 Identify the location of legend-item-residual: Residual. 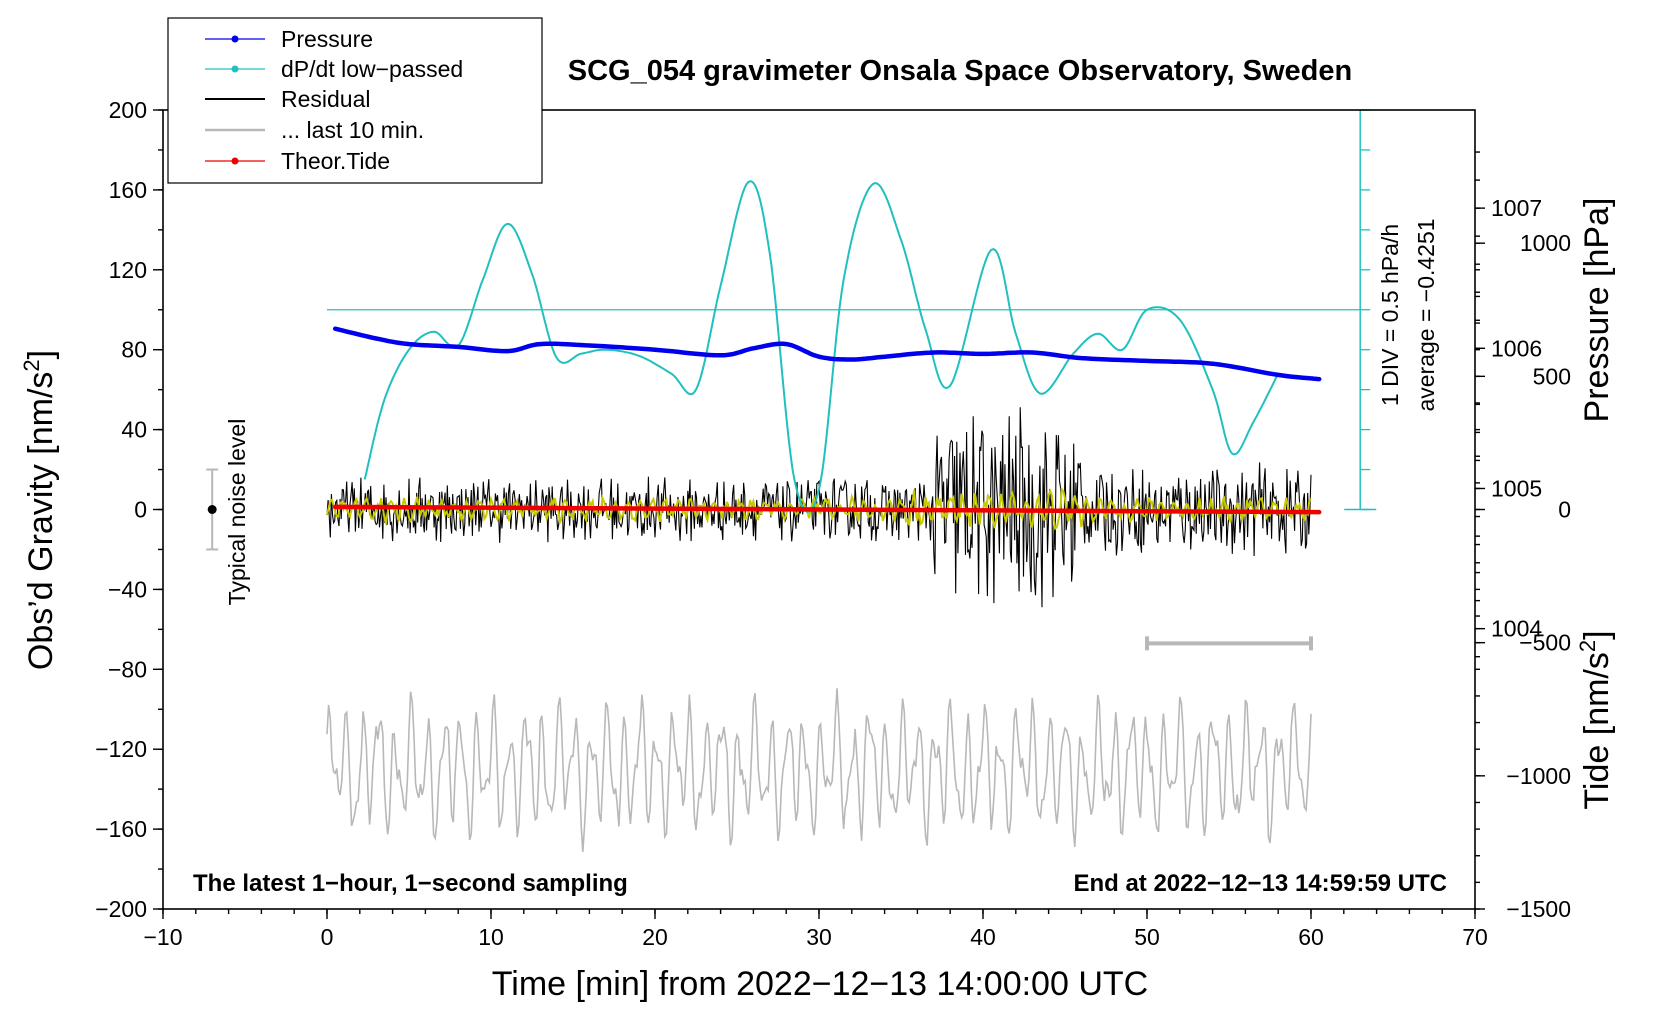
(288, 99).